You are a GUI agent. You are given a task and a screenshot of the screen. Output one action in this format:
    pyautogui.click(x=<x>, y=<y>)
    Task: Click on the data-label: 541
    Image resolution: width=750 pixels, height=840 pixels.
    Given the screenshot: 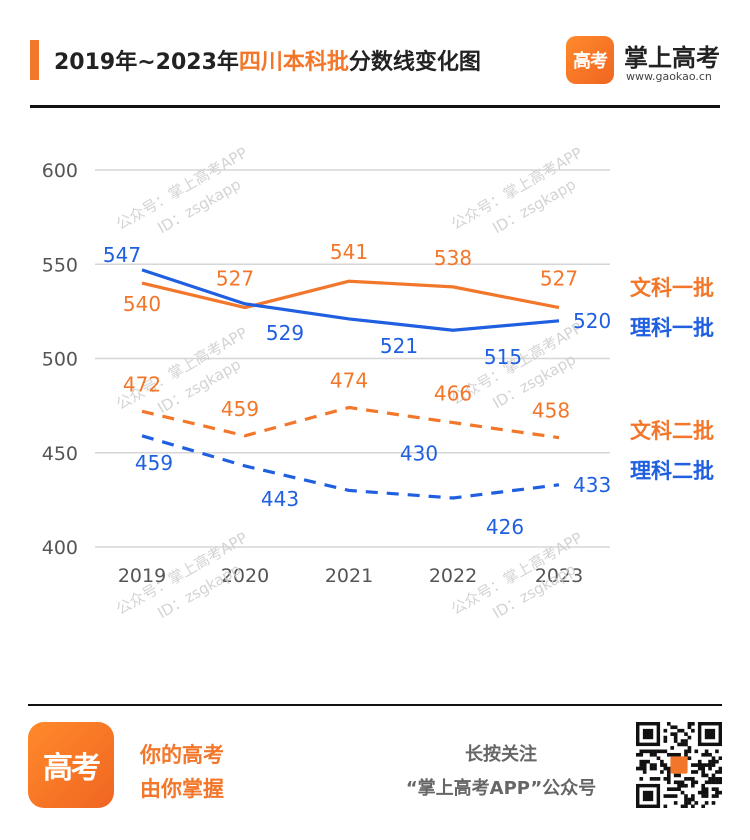 What is the action you would take?
    pyautogui.click(x=349, y=252)
    